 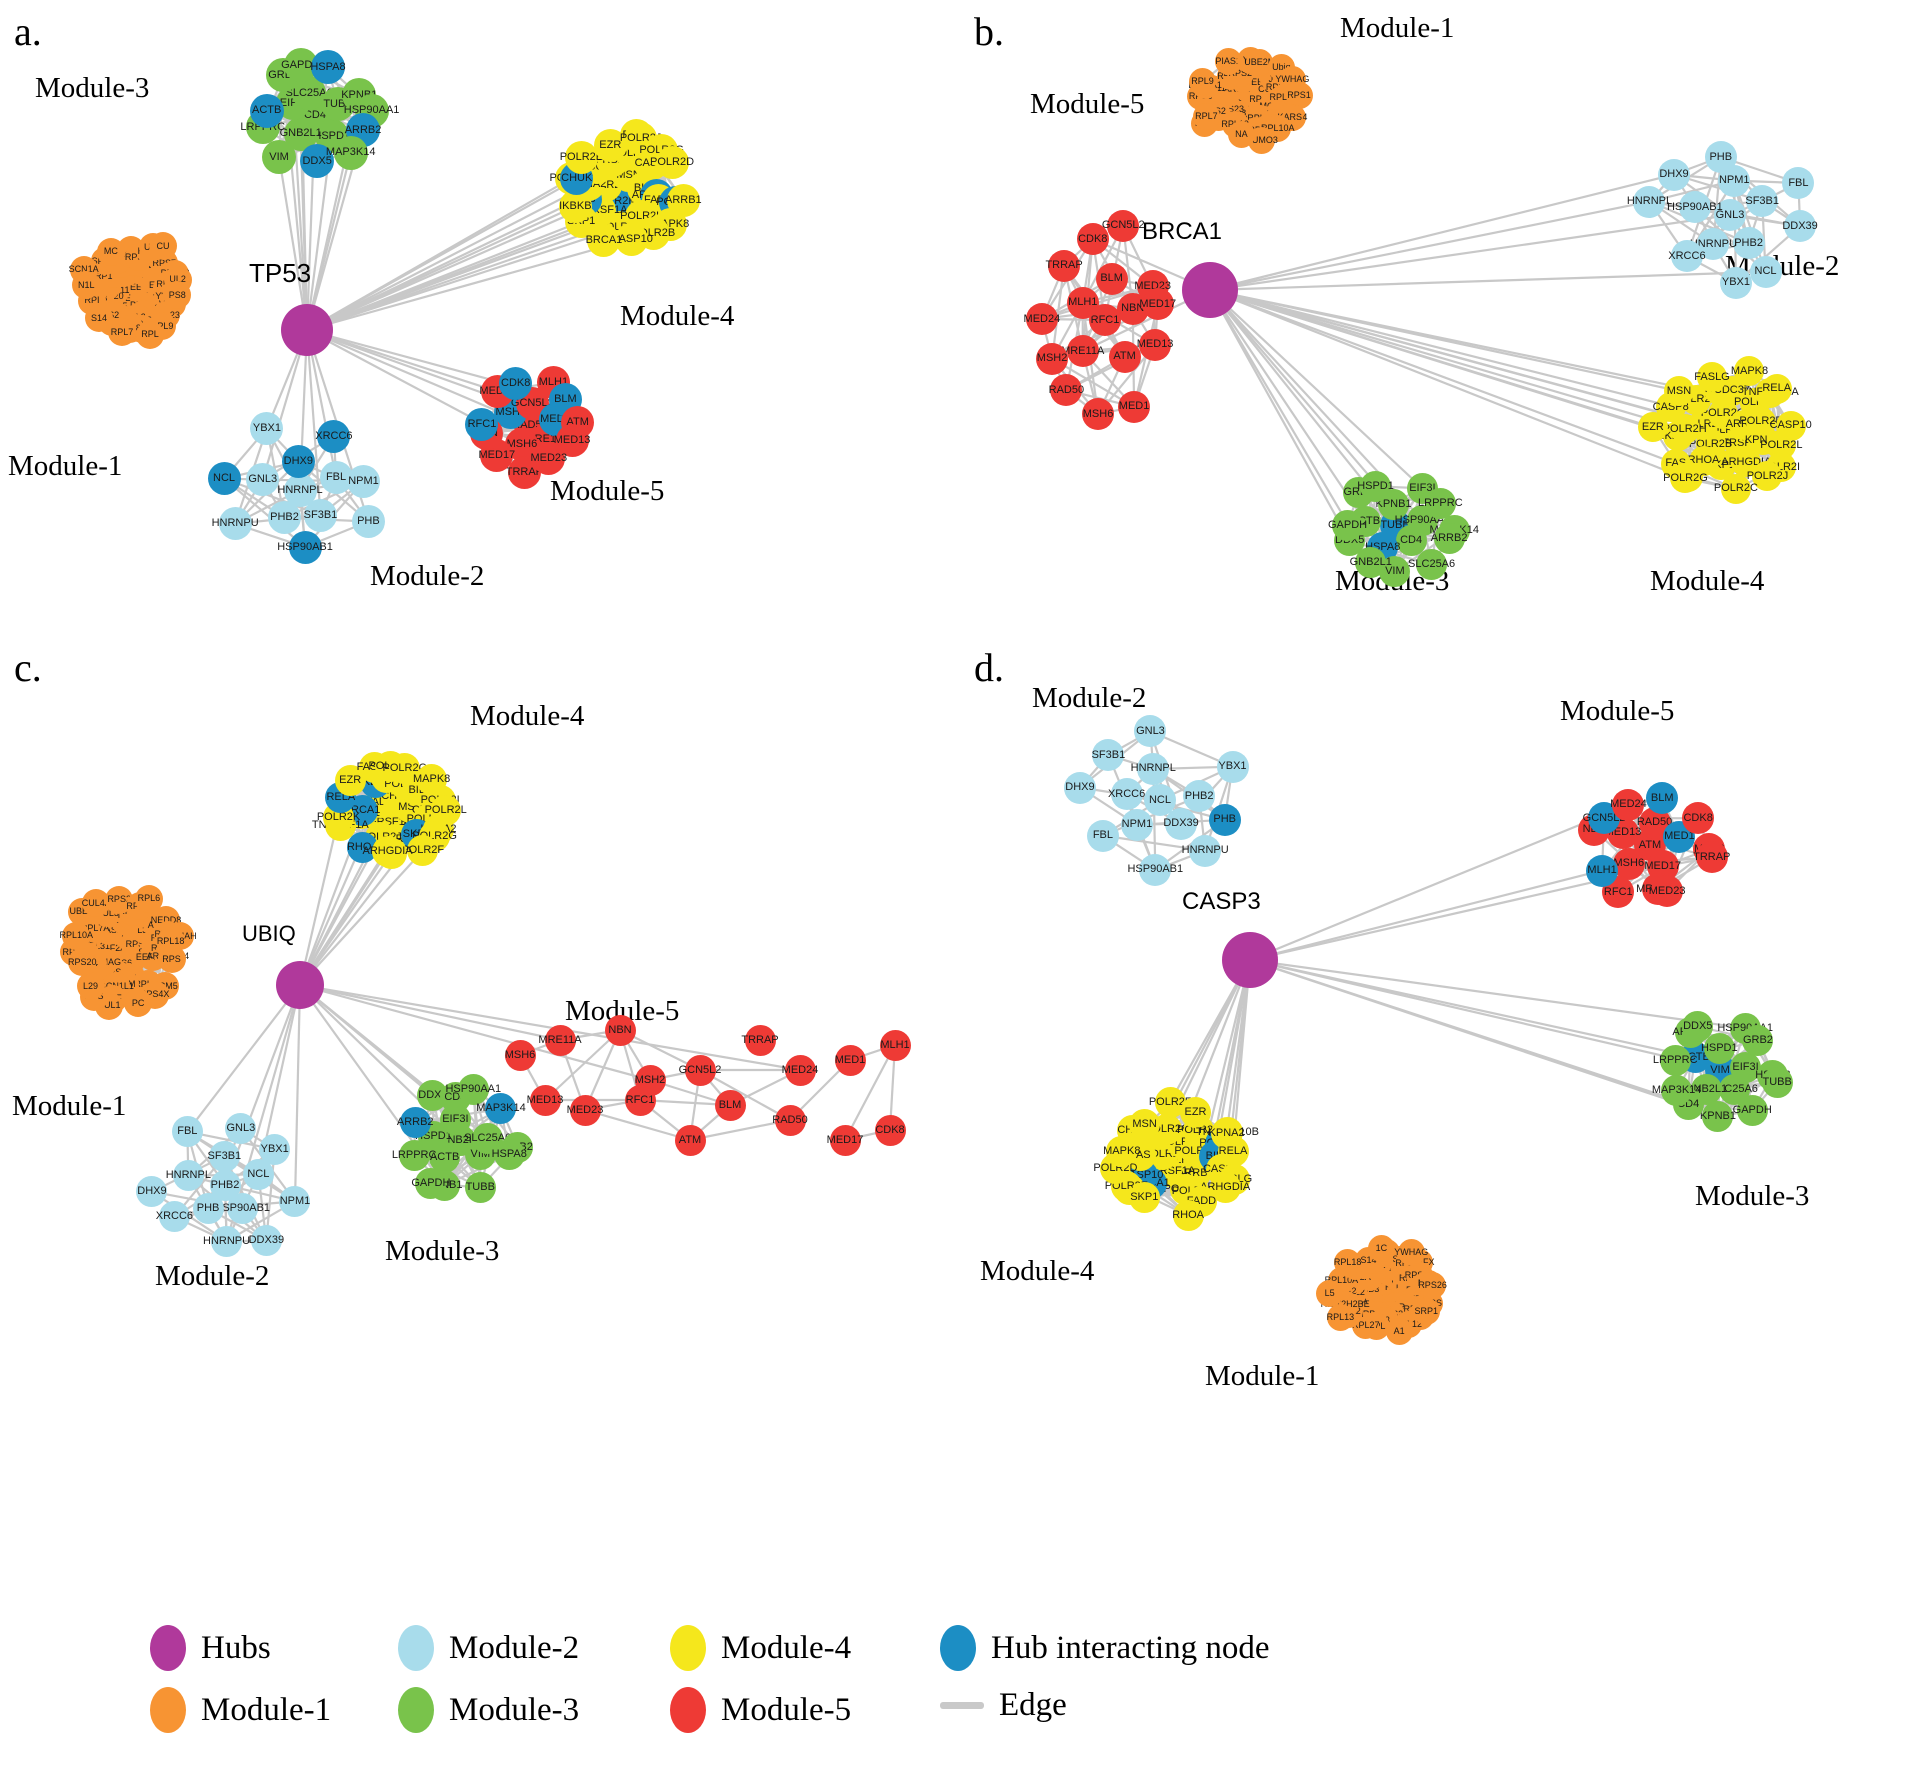 What do you see at coordinates (387, 852) in the screenshot?
I see `network-node: ARHGDIA` at bounding box center [387, 852].